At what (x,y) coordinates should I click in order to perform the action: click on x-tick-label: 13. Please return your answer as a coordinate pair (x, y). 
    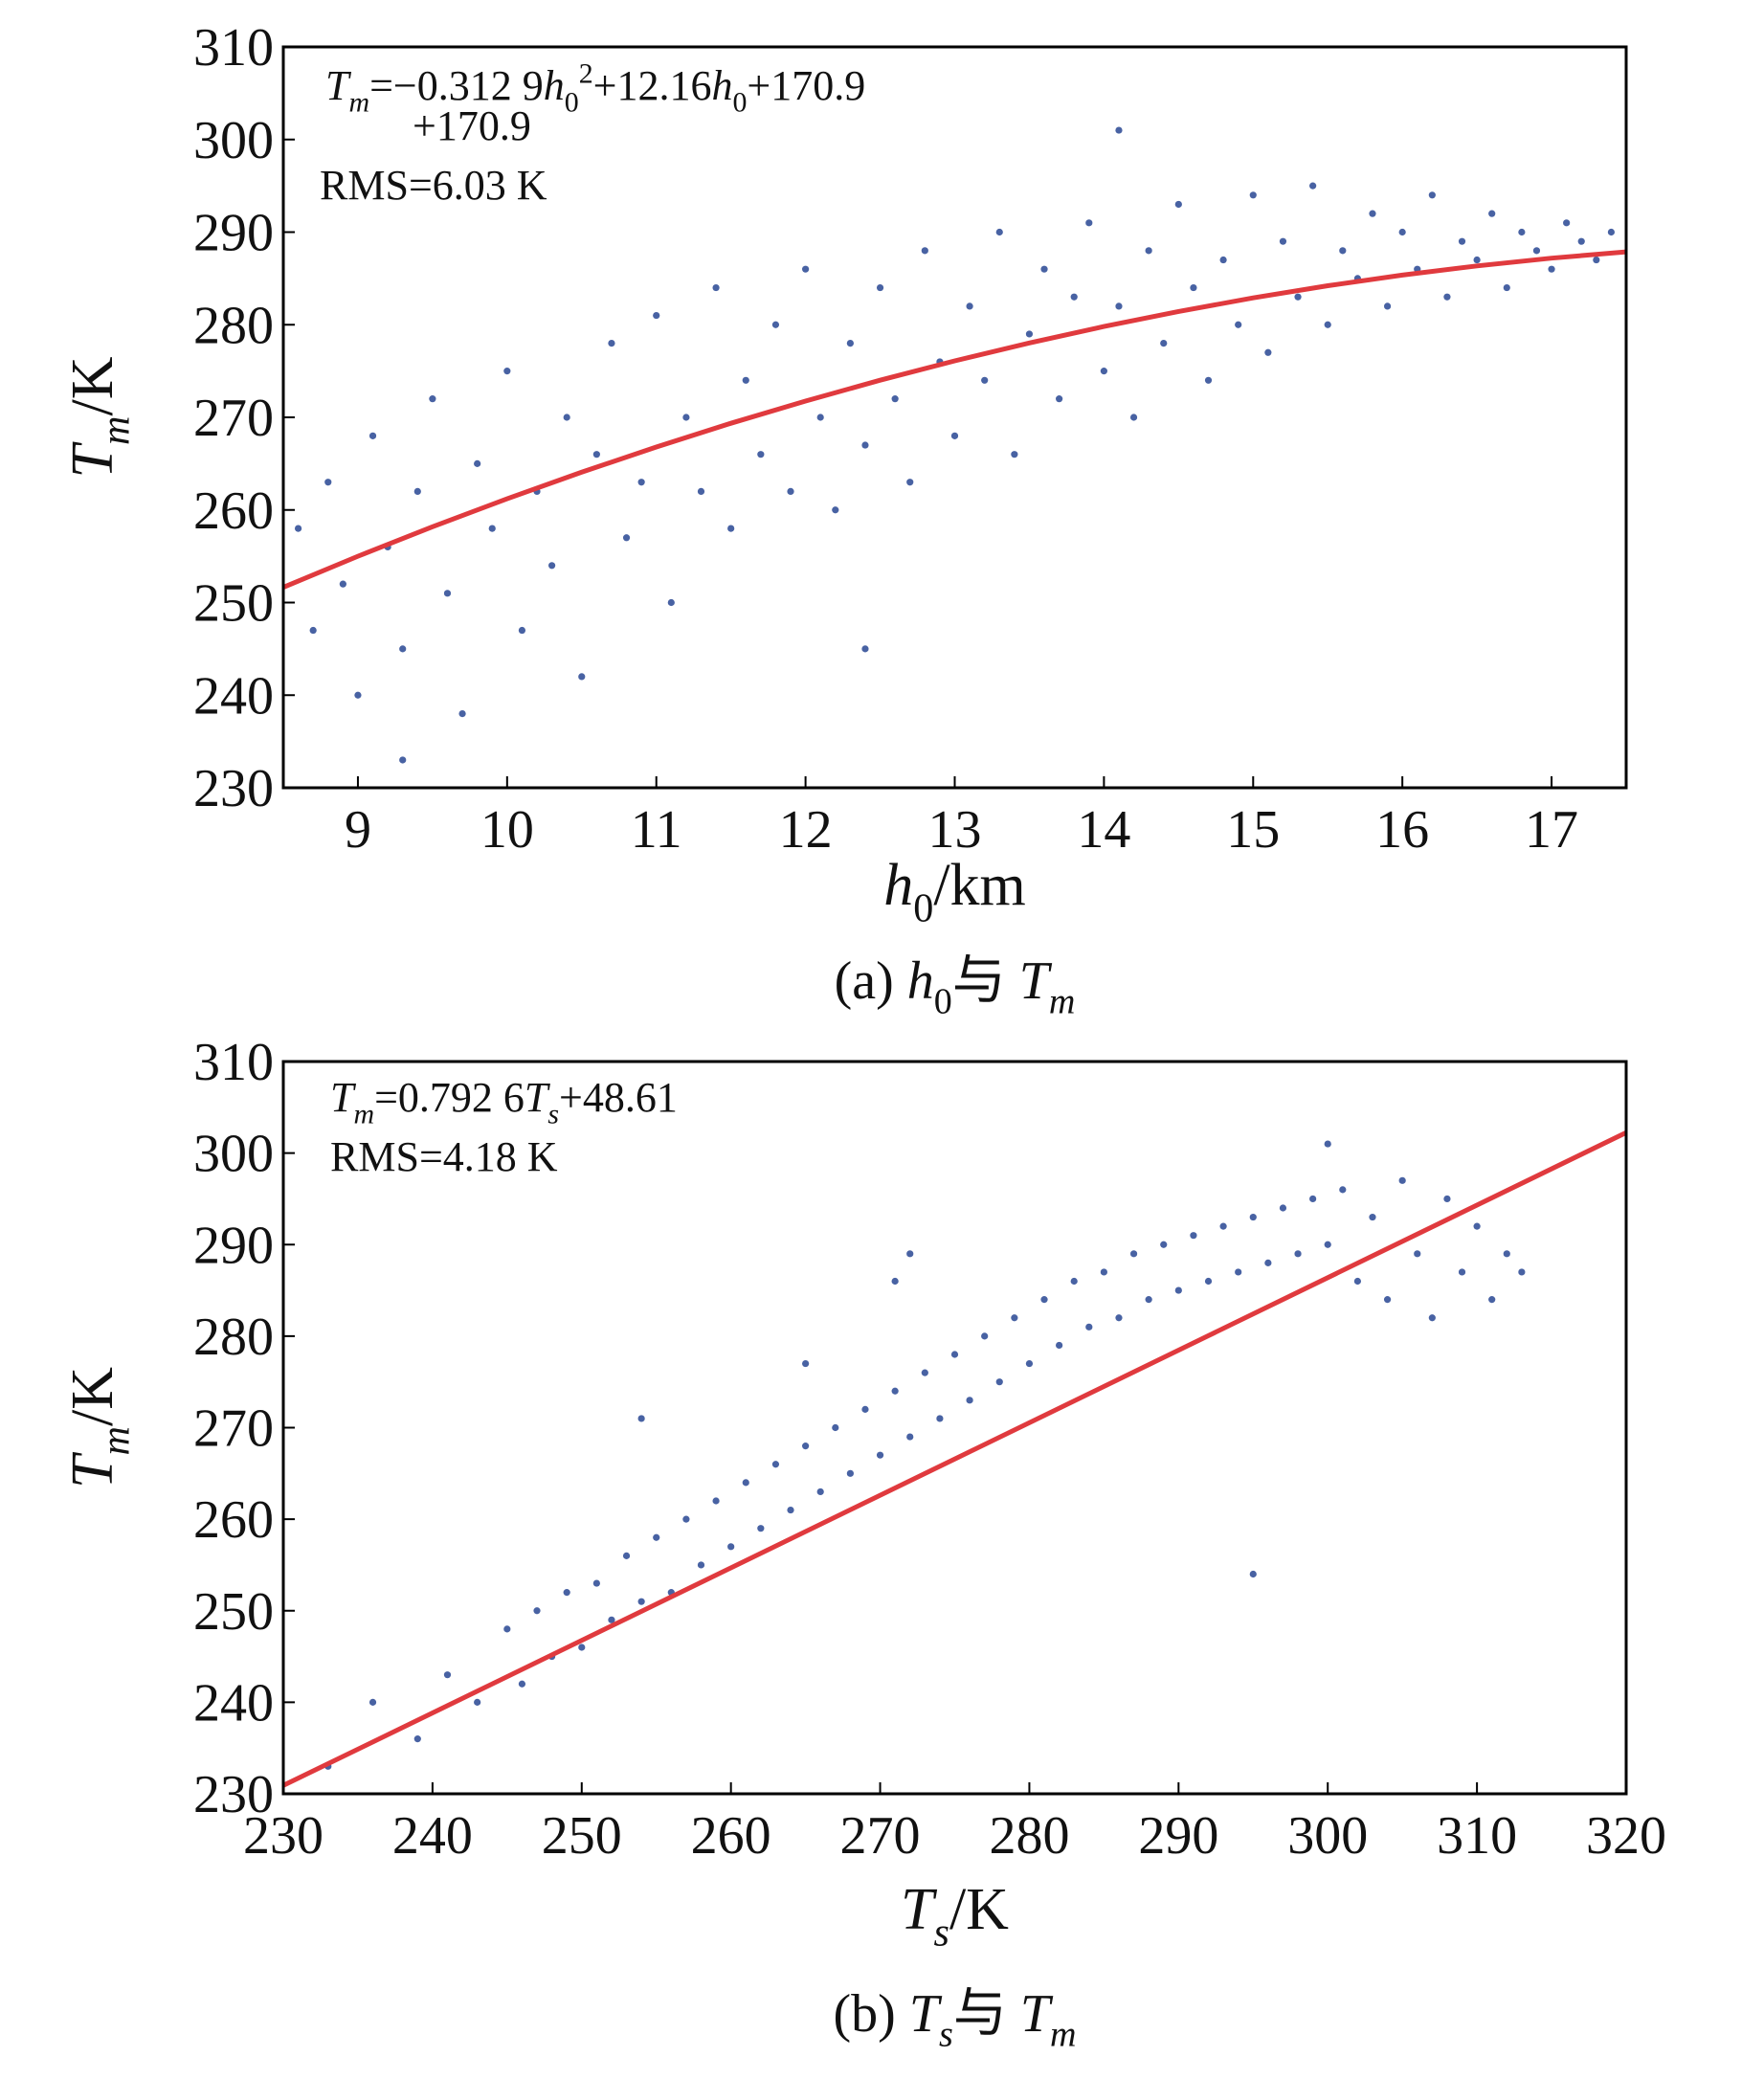
    Looking at the image, I should click on (955, 830).